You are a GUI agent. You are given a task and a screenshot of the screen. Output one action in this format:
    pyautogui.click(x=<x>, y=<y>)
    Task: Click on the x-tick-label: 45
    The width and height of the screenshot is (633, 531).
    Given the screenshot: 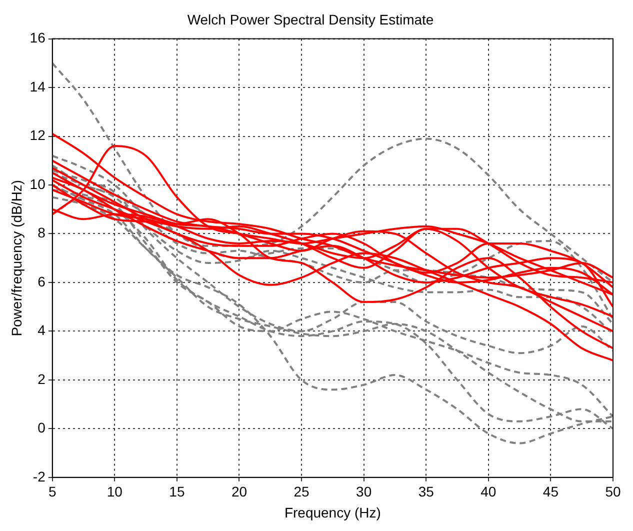 What is the action you would take?
    pyautogui.click(x=550, y=492)
    